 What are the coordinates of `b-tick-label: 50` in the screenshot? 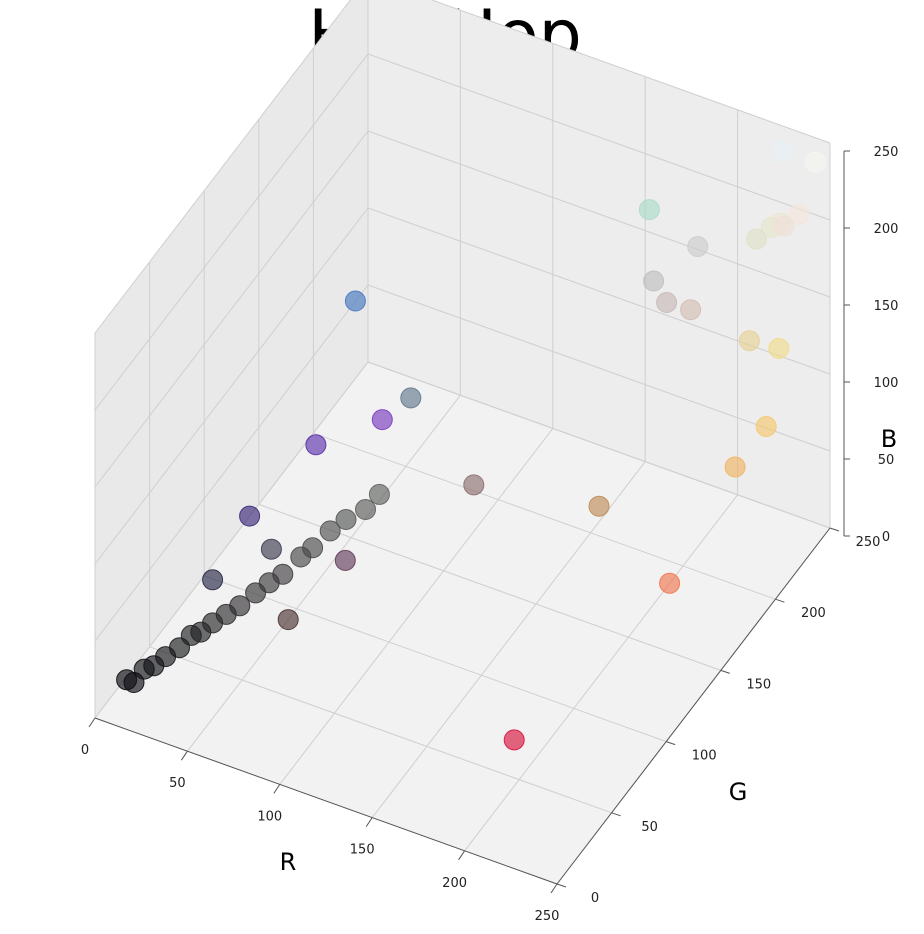 It's located at (886, 460).